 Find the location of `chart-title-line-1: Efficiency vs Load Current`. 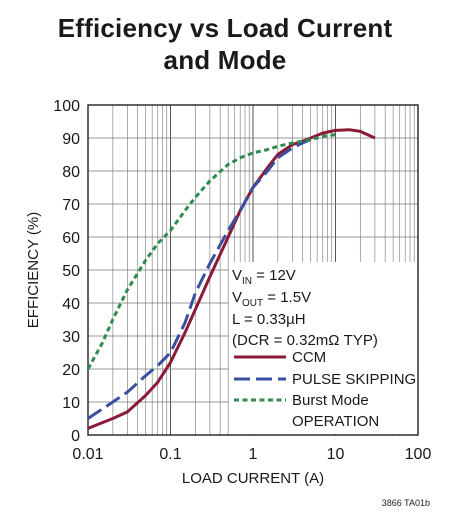

chart-title-line-1: Efficiency vs Load Current is located at coordinates (225, 28).